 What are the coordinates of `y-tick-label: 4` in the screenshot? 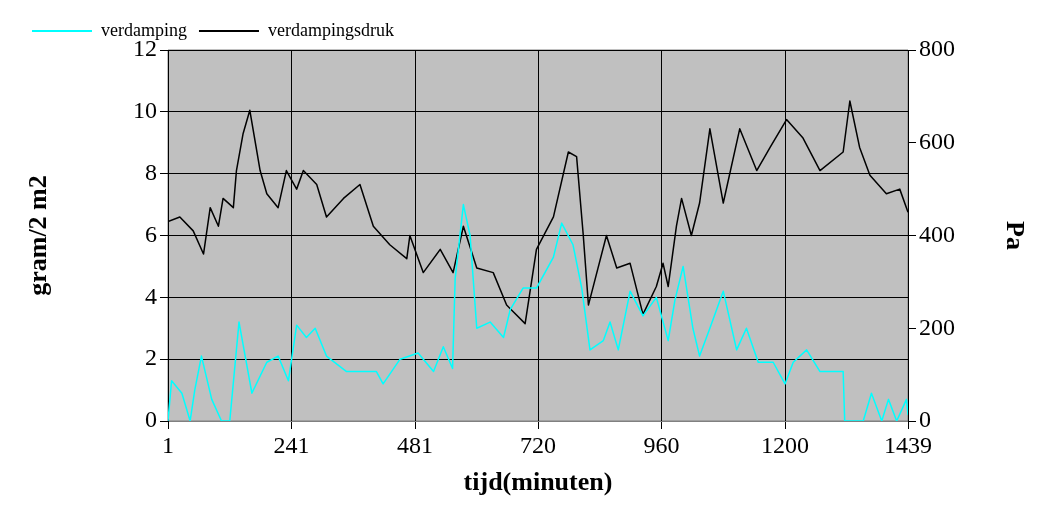 It's located at (151, 295).